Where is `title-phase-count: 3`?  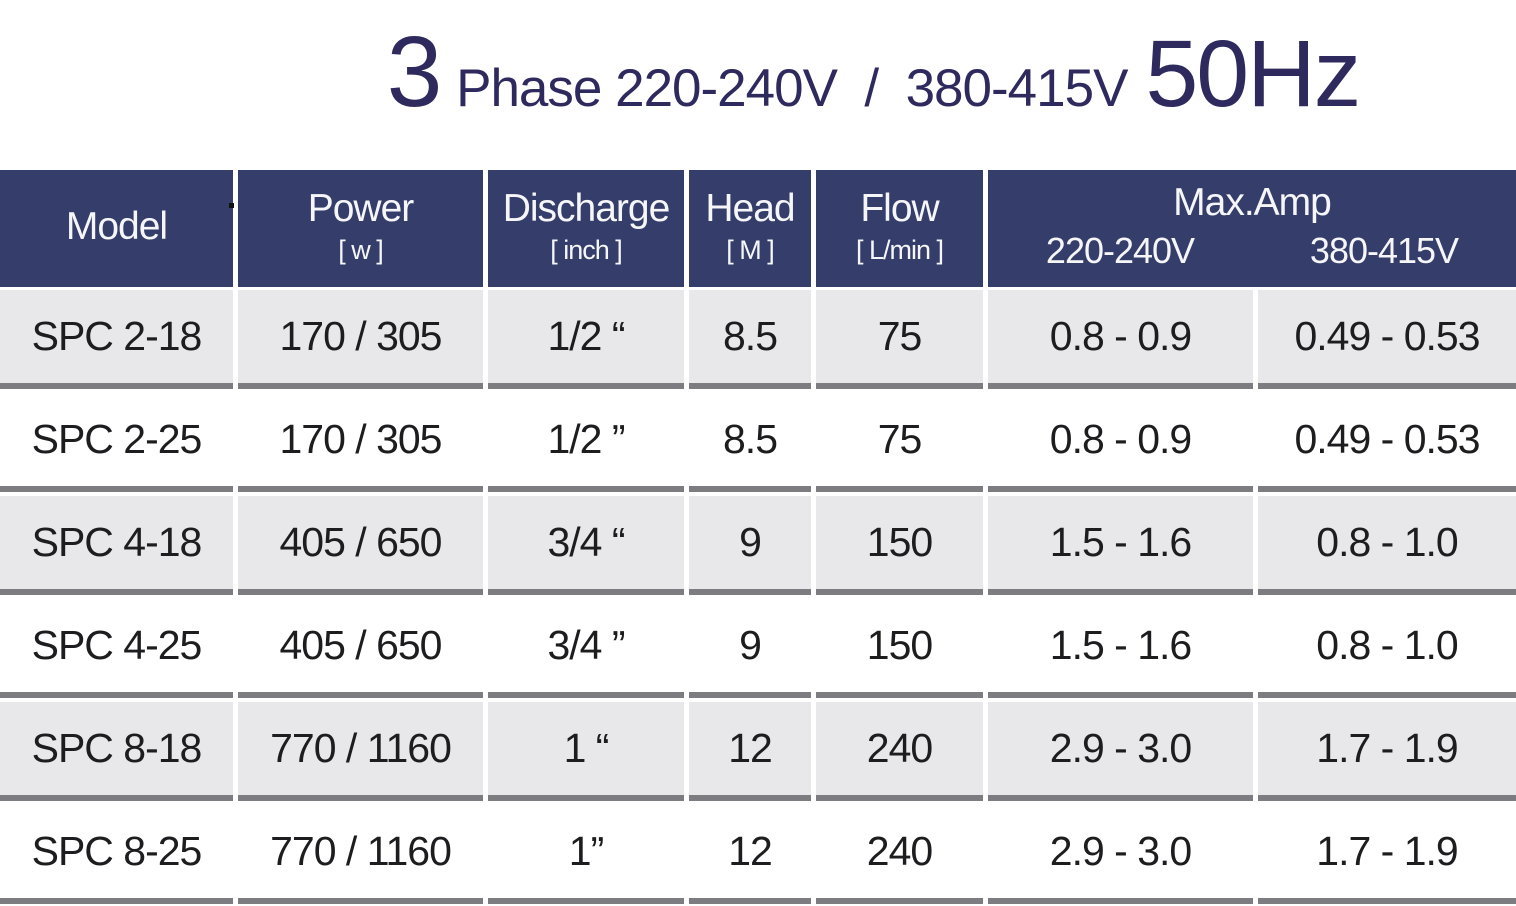
title-phase-count: 3 is located at coordinates (414, 72).